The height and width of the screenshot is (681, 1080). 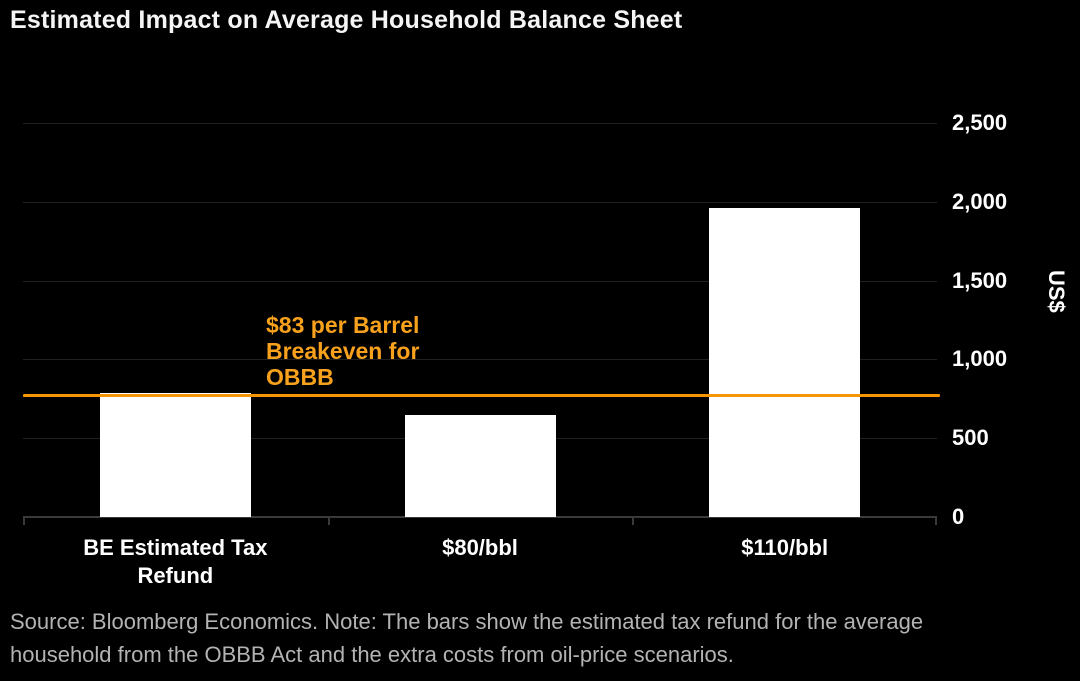 I want to click on breakeven-annotation-line2: Breakeven for, so click(x=343, y=351).